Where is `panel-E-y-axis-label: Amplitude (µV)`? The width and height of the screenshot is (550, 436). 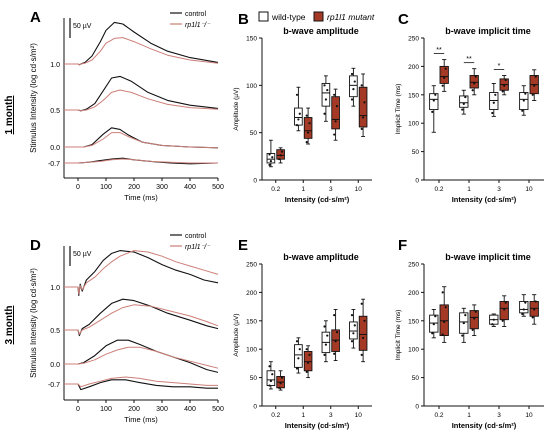 panel-E-y-axis-label: Amplitude (µV) is located at coordinates (236, 334).